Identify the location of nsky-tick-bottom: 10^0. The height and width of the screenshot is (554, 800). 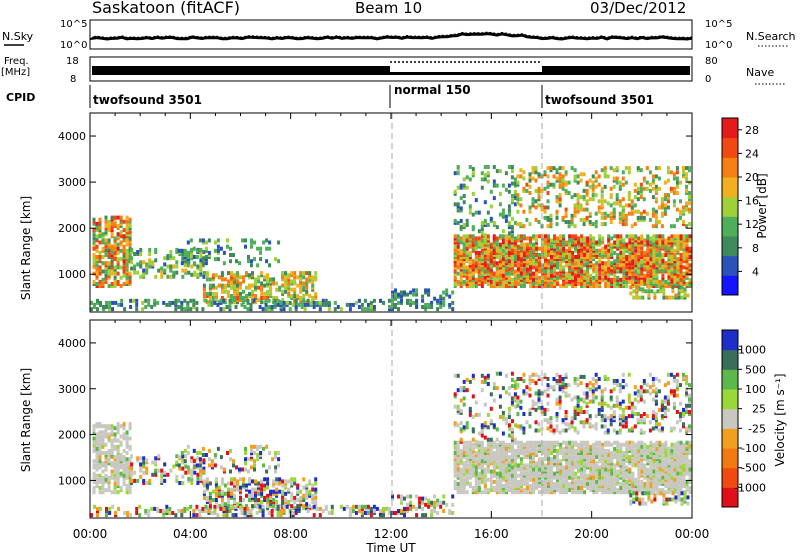
(73, 45).